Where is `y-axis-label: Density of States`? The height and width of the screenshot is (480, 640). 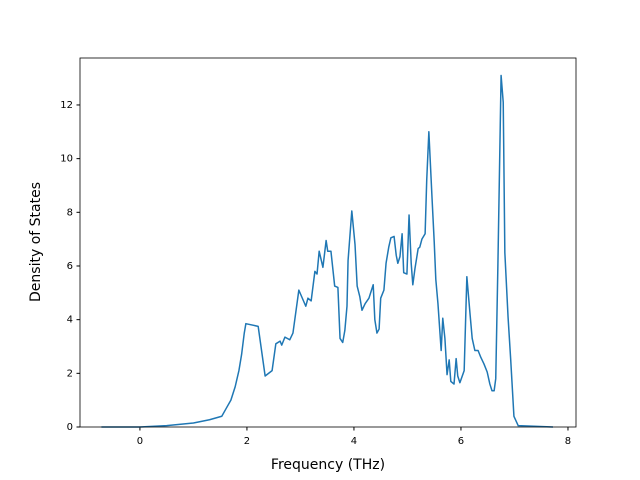 y-axis-label: Density of States is located at coordinates (36, 242).